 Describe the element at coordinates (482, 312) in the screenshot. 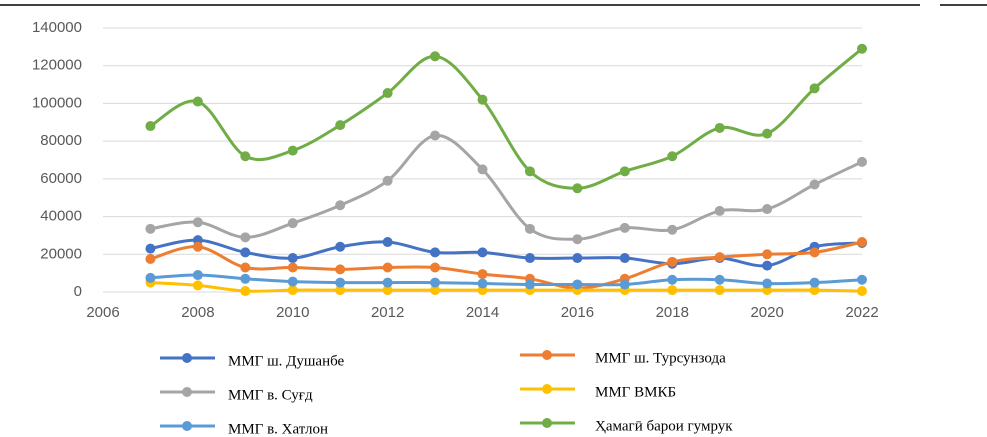

I see `x-tick-label: 2014` at that location.